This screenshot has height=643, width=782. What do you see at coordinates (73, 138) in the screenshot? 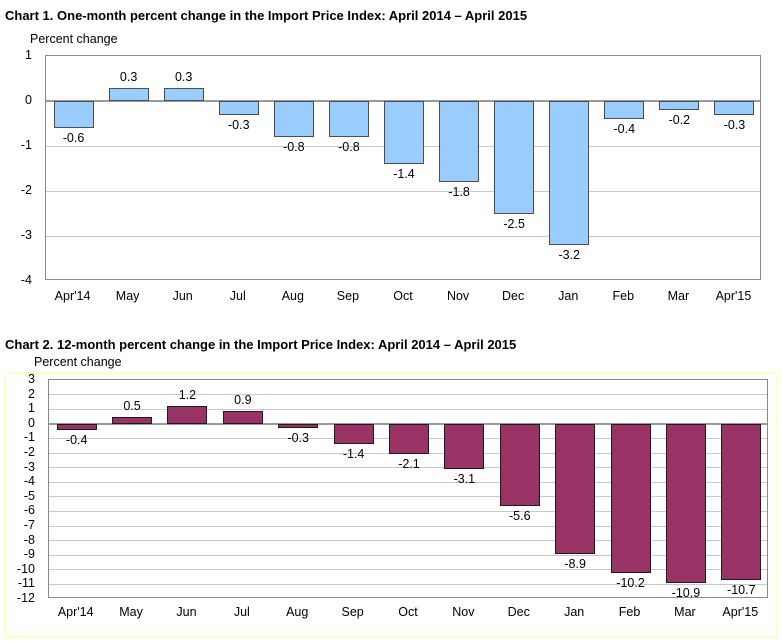
I see `bar-value-label: -0.6` at bounding box center [73, 138].